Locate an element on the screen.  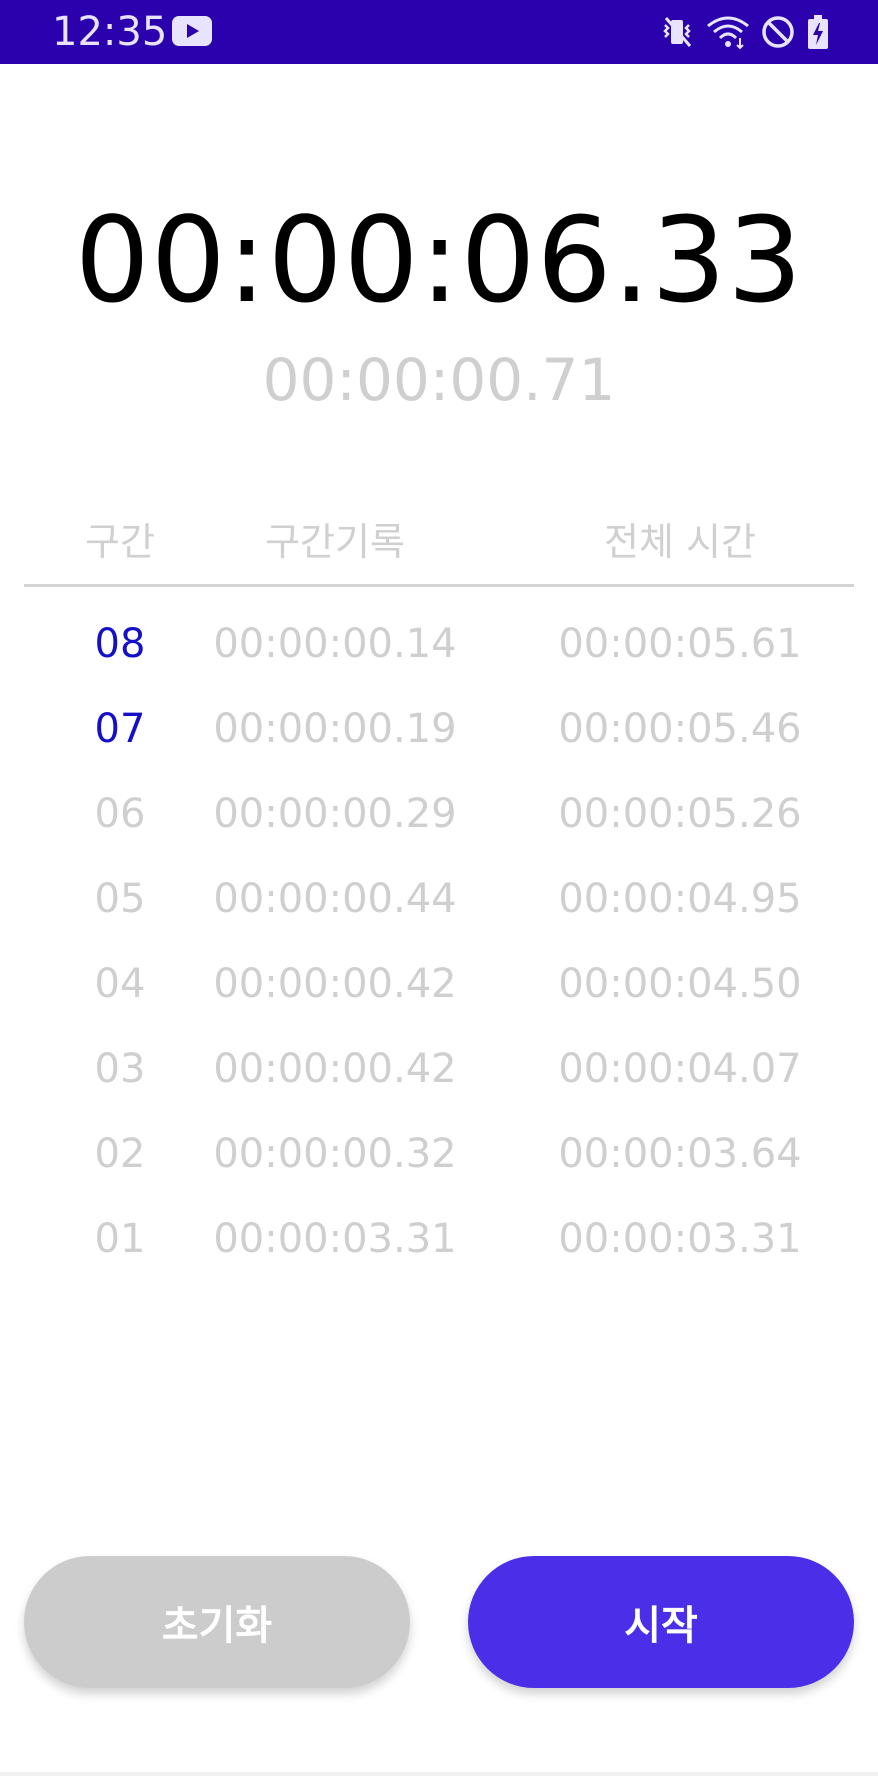
lap-total-time: 00:00:03.31 is located at coordinates (680, 1239).